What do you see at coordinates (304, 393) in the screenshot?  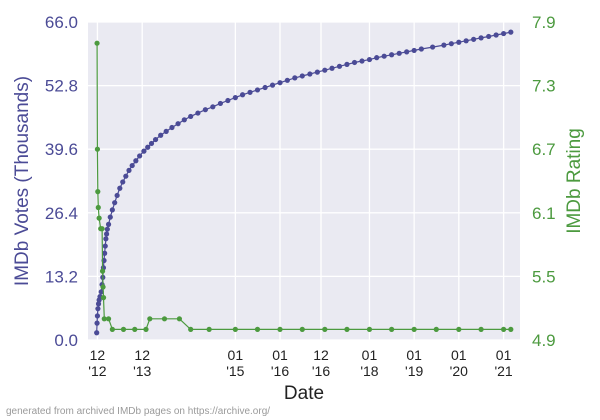 I see `x-axis-label: Date` at bounding box center [304, 393].